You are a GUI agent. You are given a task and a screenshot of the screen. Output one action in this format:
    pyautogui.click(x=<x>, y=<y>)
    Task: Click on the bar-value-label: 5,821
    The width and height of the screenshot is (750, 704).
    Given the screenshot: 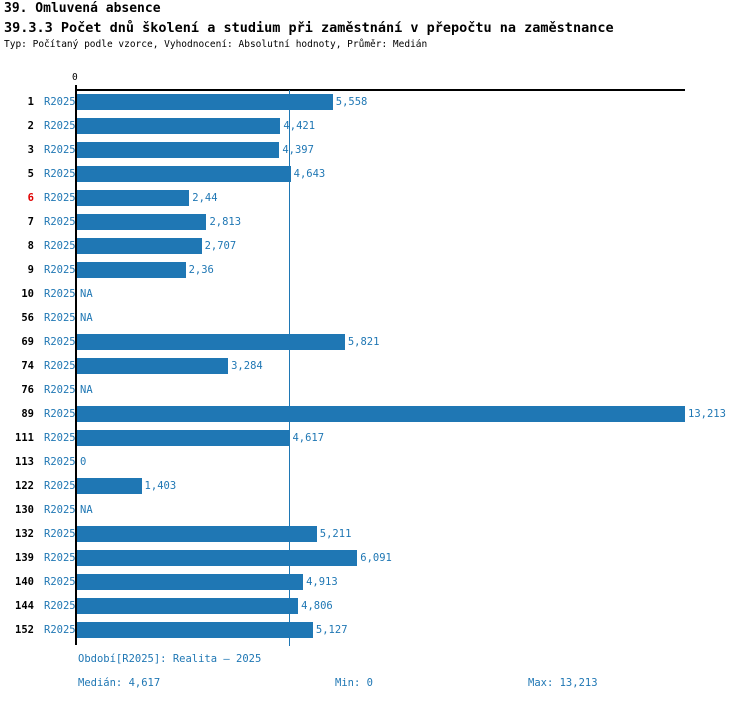 What is the action you would take?
    pyautogui.click(x=363, y=342)
    